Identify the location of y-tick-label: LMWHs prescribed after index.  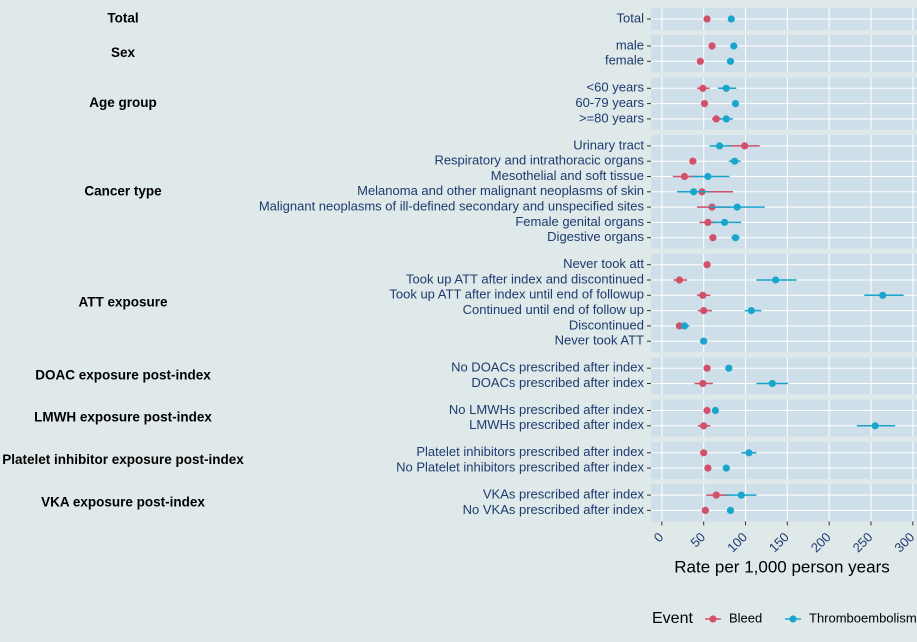
(556, 424).